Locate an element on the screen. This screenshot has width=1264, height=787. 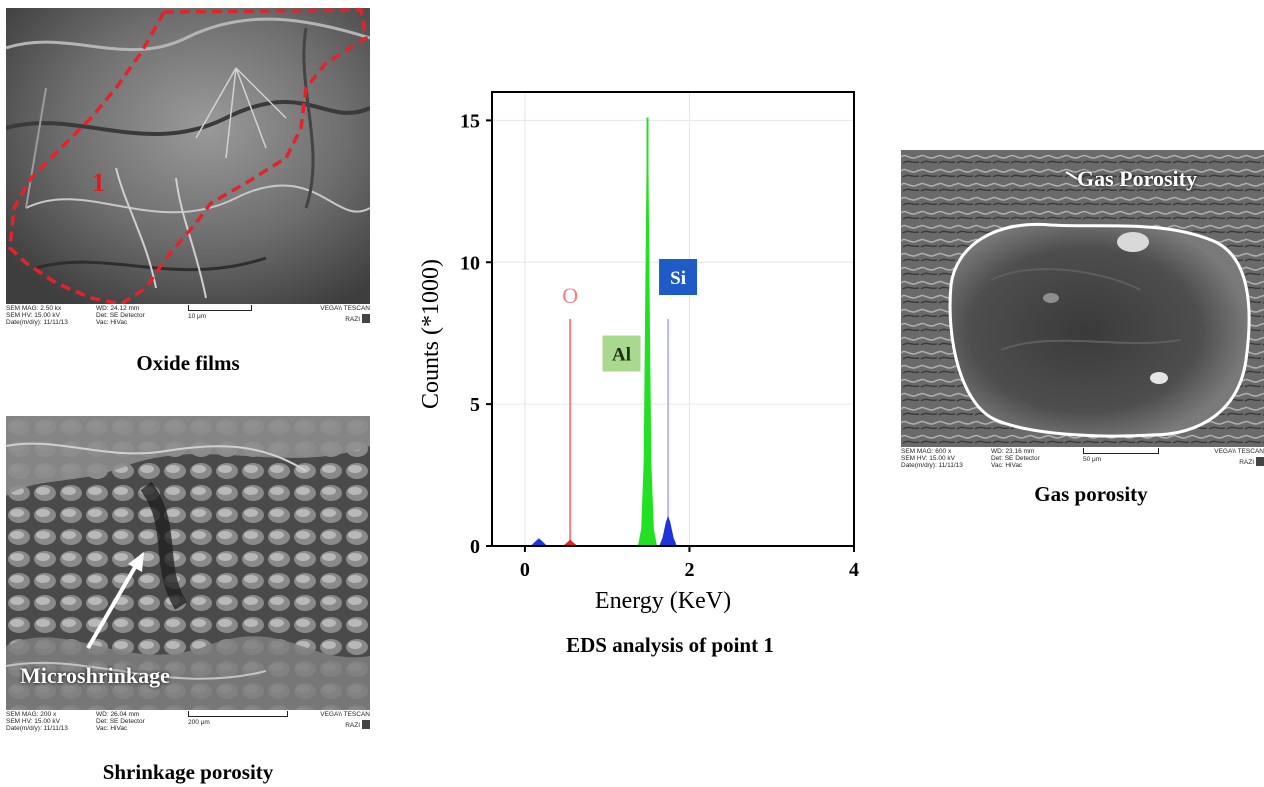
sem-info-wd: WD: 26.04 mm is located at coordinates (118, 714).